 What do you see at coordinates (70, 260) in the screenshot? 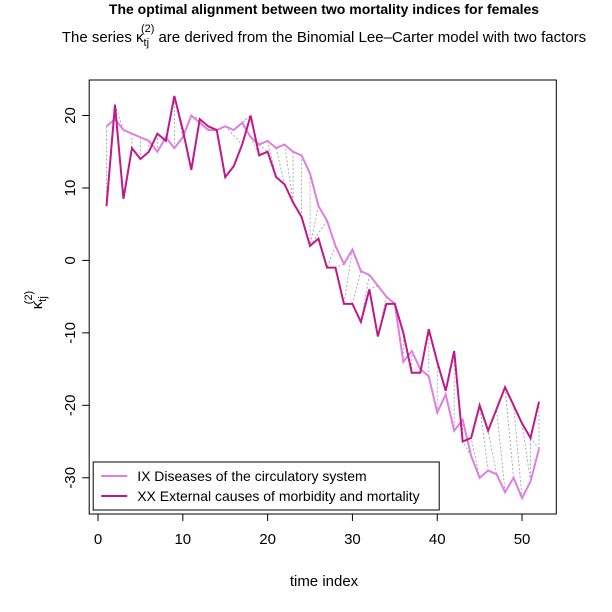
I see `y-tick-label: 0` at bounding box center [70, 260].